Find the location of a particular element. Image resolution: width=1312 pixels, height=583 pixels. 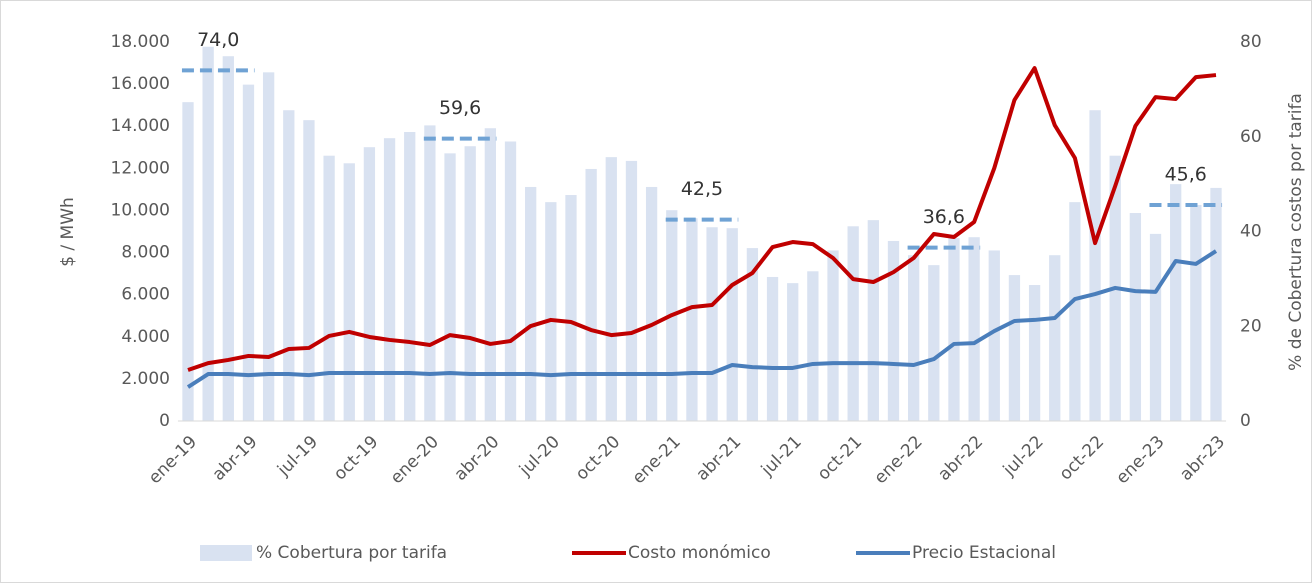

y-tick-label: 4.000 is located at coordinates (145, 337).